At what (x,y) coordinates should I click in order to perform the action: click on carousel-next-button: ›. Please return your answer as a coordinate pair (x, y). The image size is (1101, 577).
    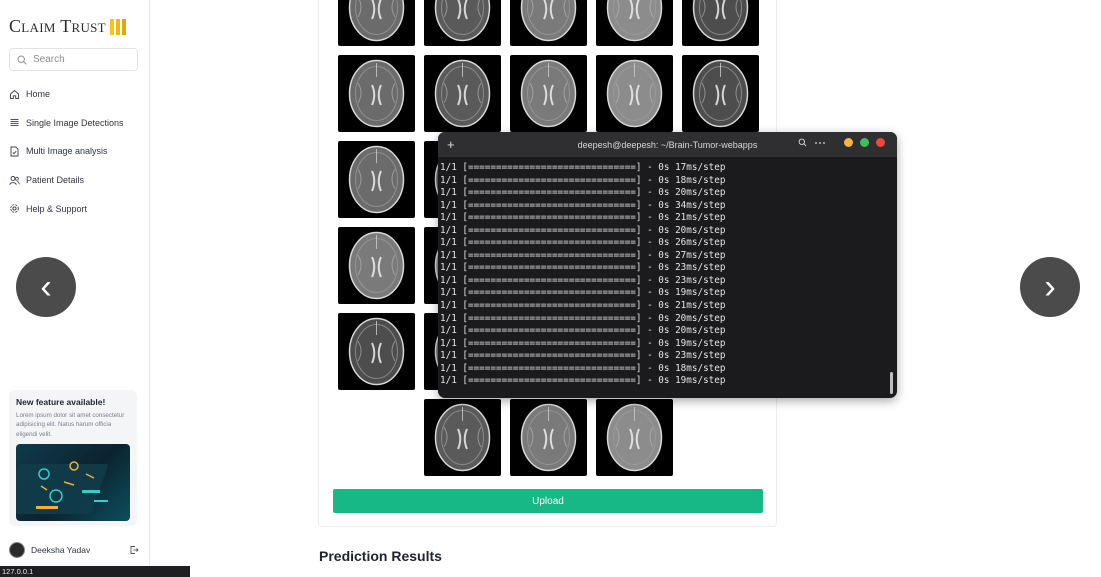
    Looking at the image, I should click on (1050, 287).